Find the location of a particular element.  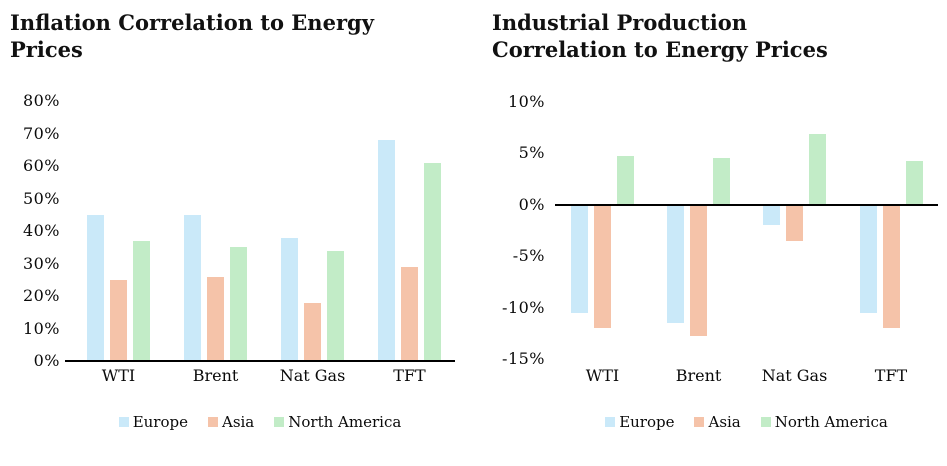

chart-title: Inflation Correlation to Energy Prices is located at coordinates (192, 36).